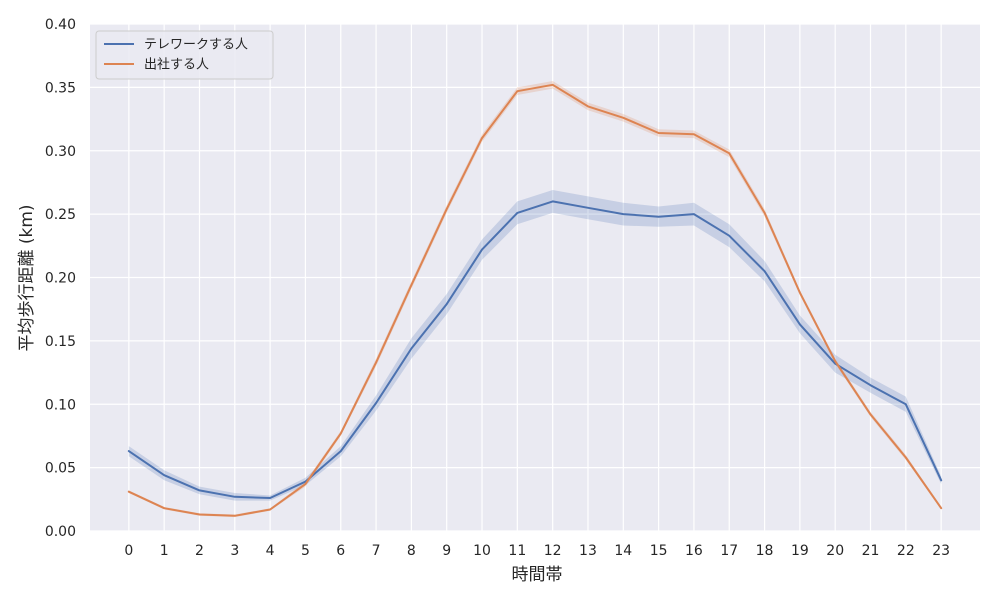  I want to click on legend-label-office: 出社する人, so click(176, 65).